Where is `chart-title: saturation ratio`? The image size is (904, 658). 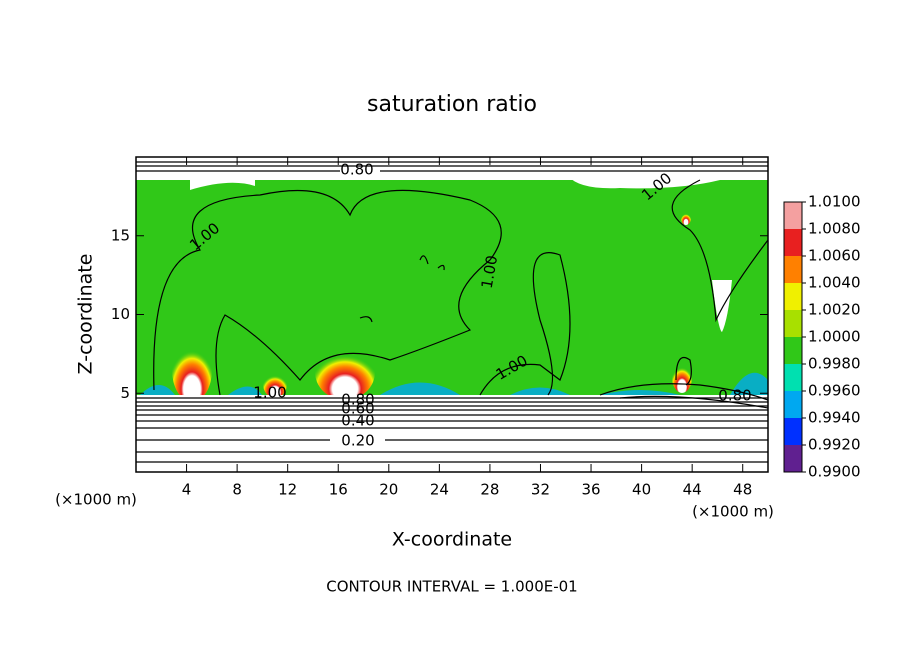
chart-title: saturation ratio is located at coordinates (452, 104).